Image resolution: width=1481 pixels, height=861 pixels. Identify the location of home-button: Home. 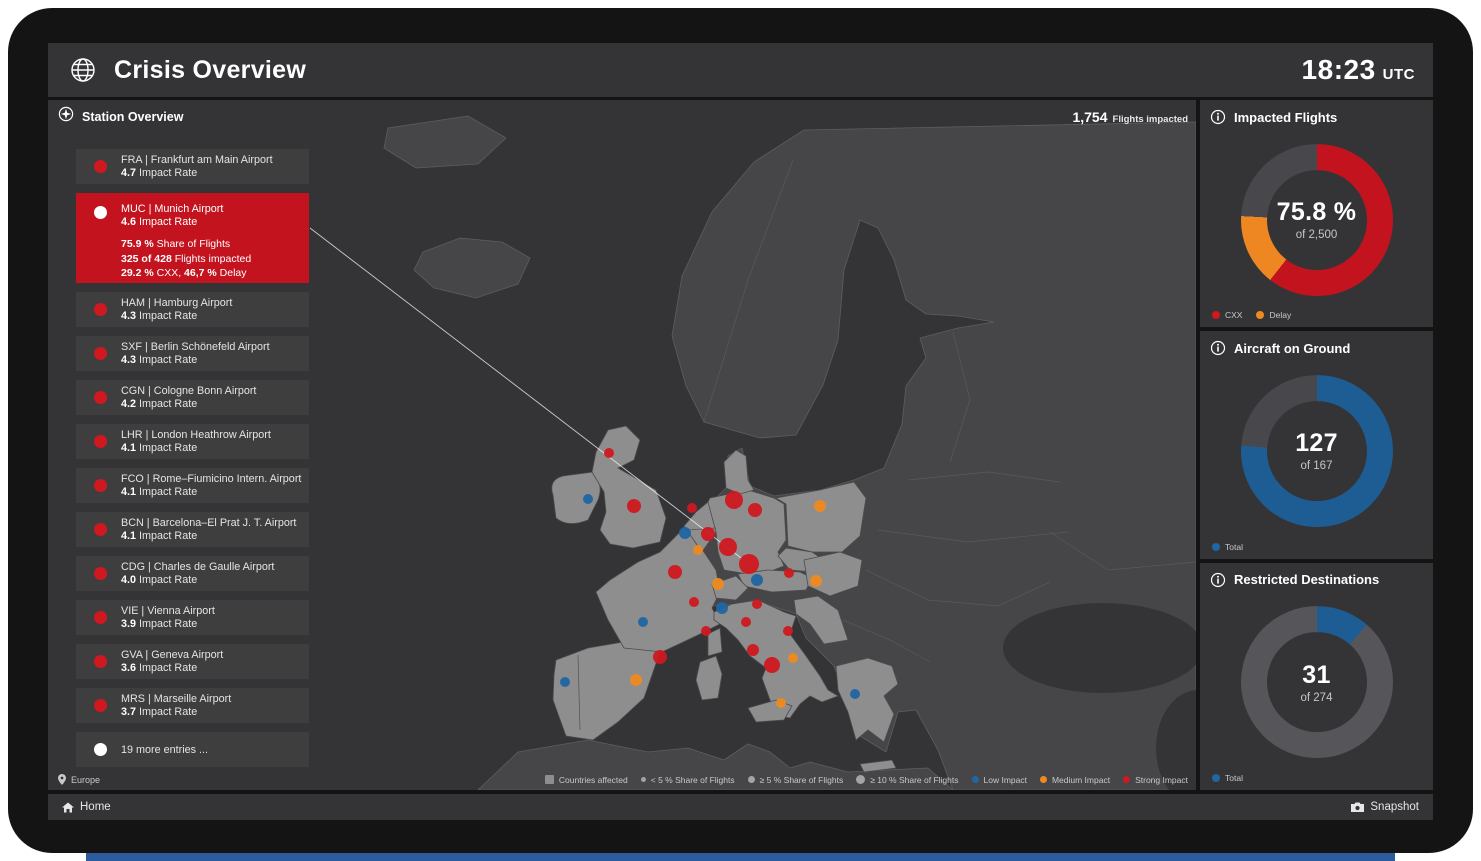
(86, 807).